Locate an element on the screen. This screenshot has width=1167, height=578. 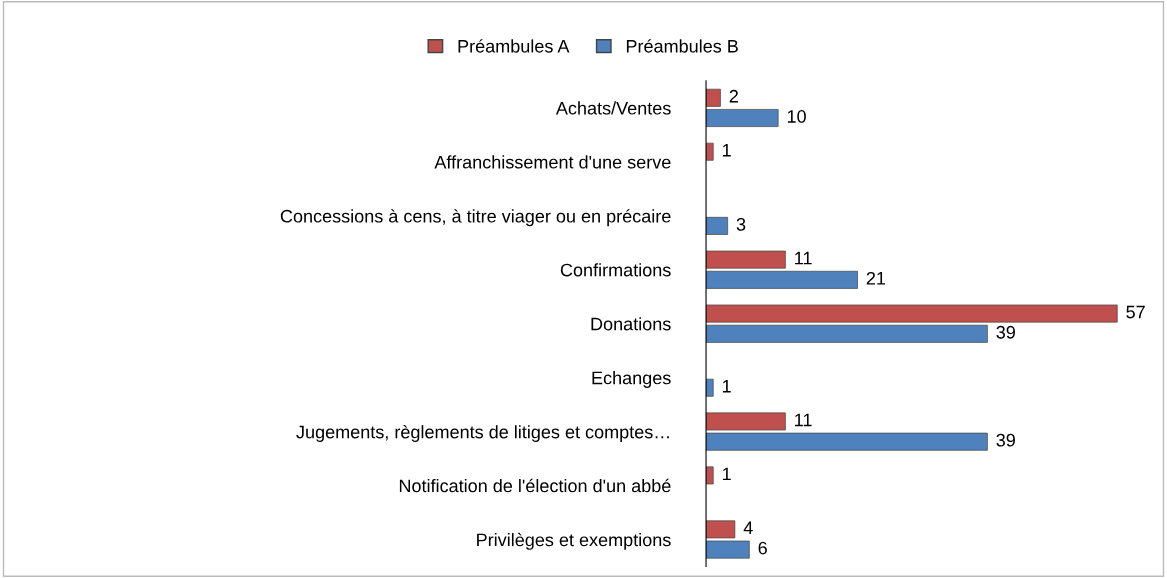
y-tick-label: Concessions à cens, à titre viager ou en précaire is located at coordinates (475, 218).